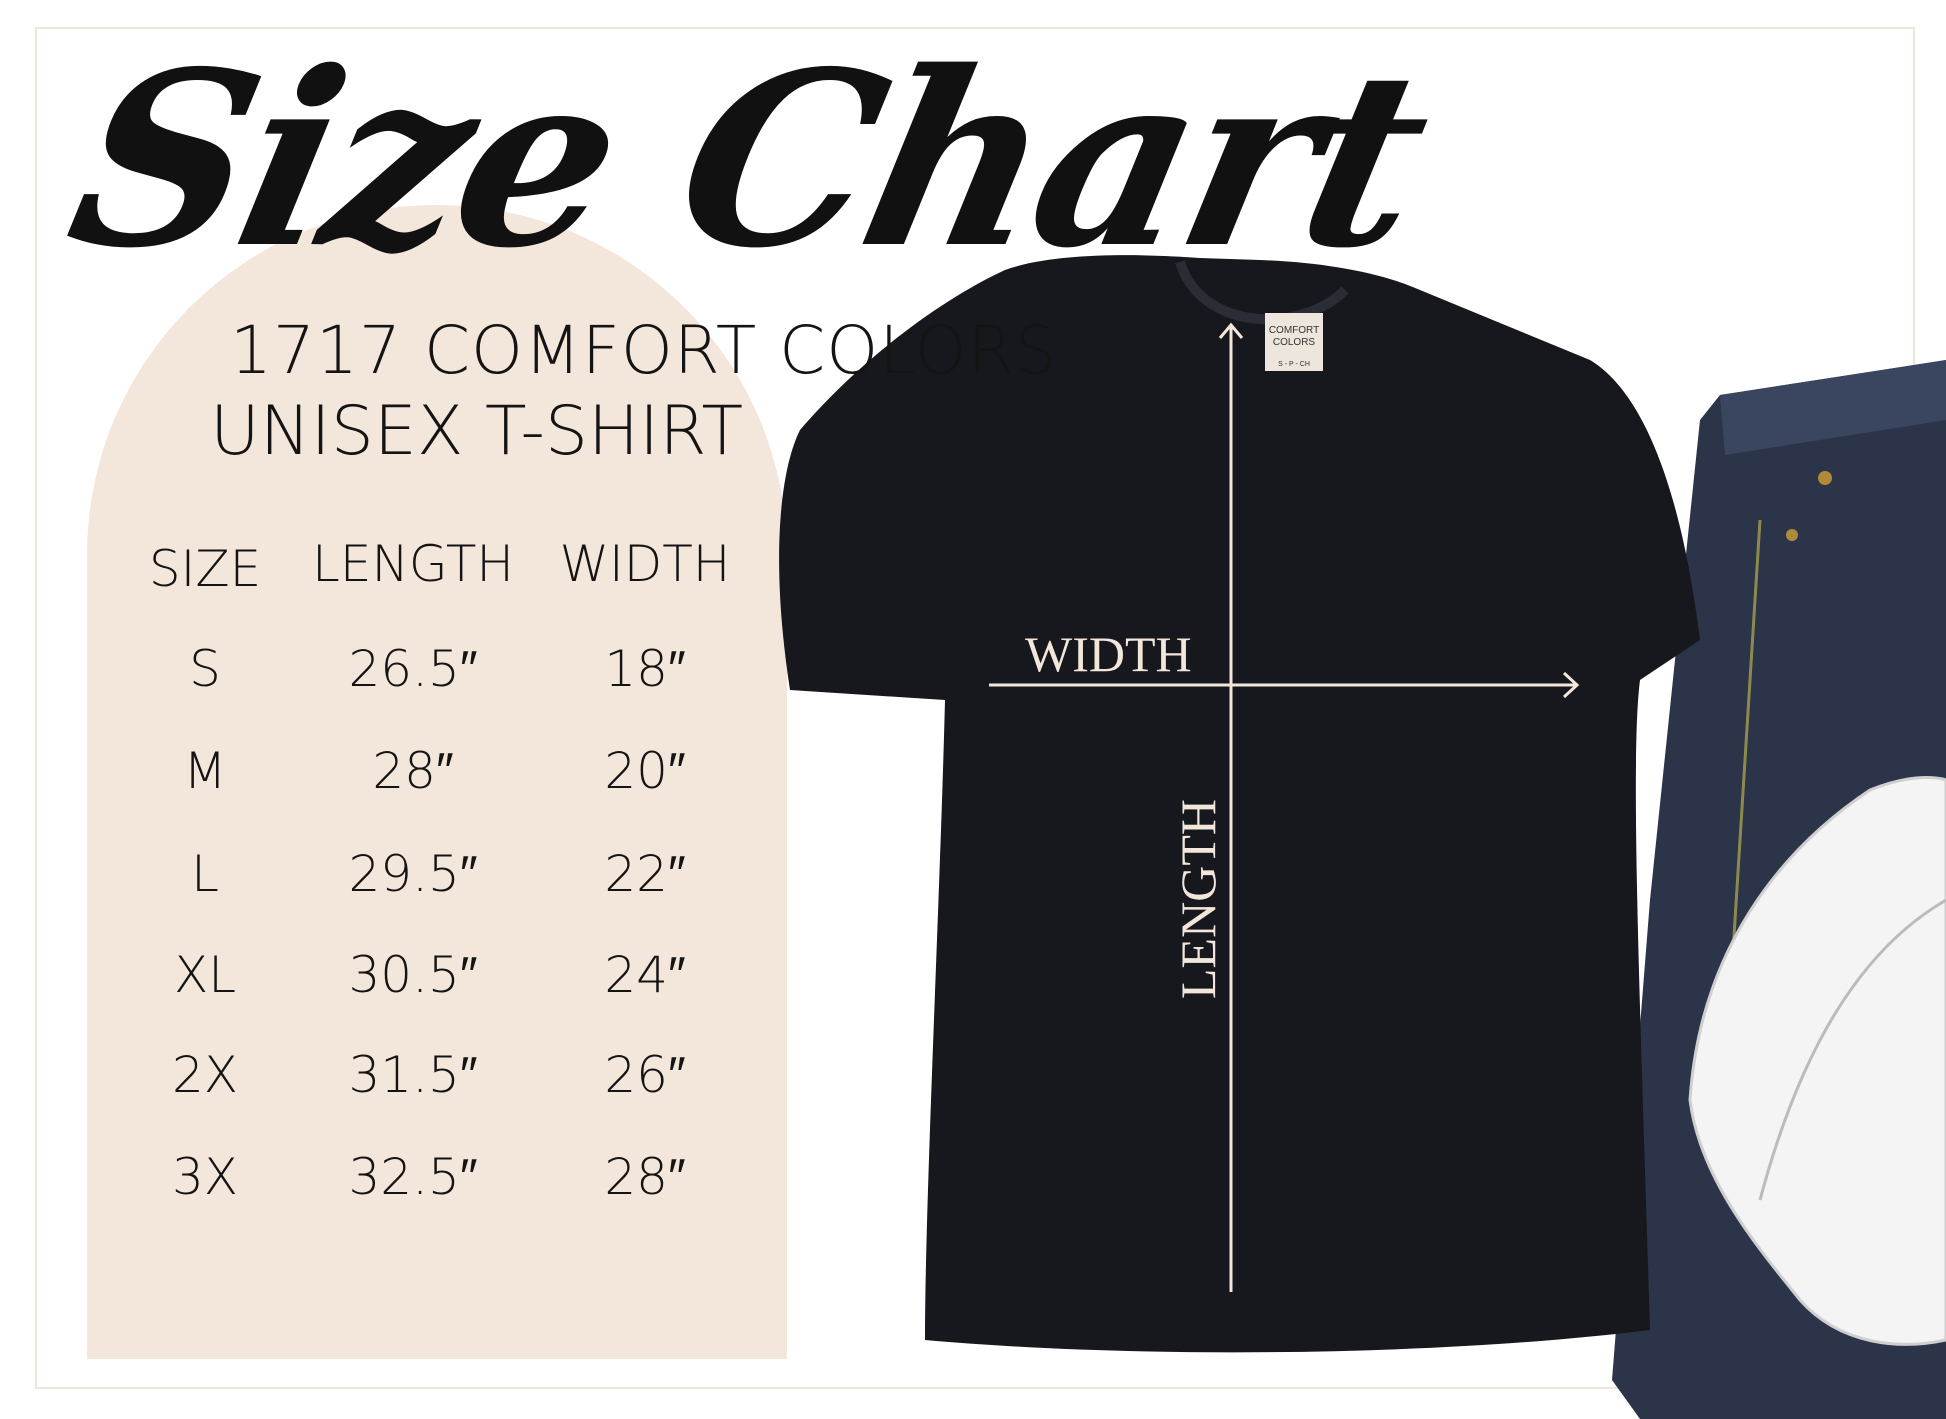  Describe the element at coordinates (205, 771) in the screenshot. I see `row-size: M` at that location.